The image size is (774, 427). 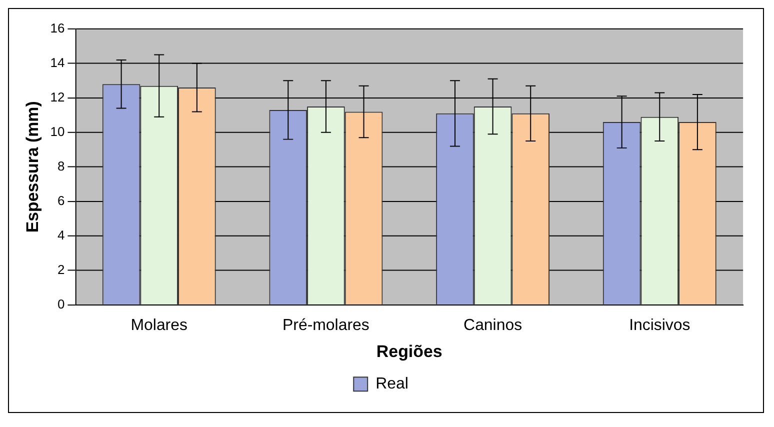 I want to click on y-tick-label: 10, so click(x=57, y=131).